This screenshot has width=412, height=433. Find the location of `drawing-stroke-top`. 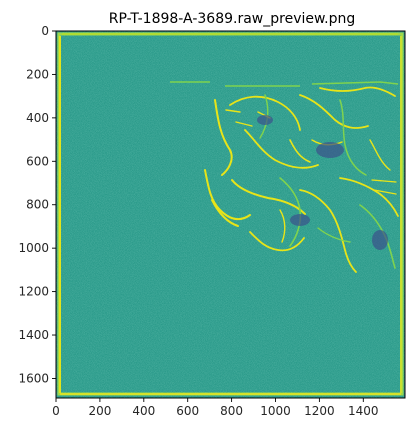

drawing-stroke-top is located at coordinates (284, 84).